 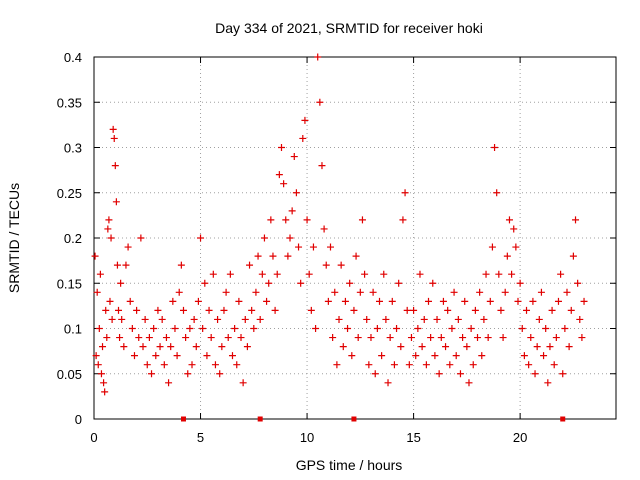 I want to click on x-tick-label: 5, so click(x=200, y=437).